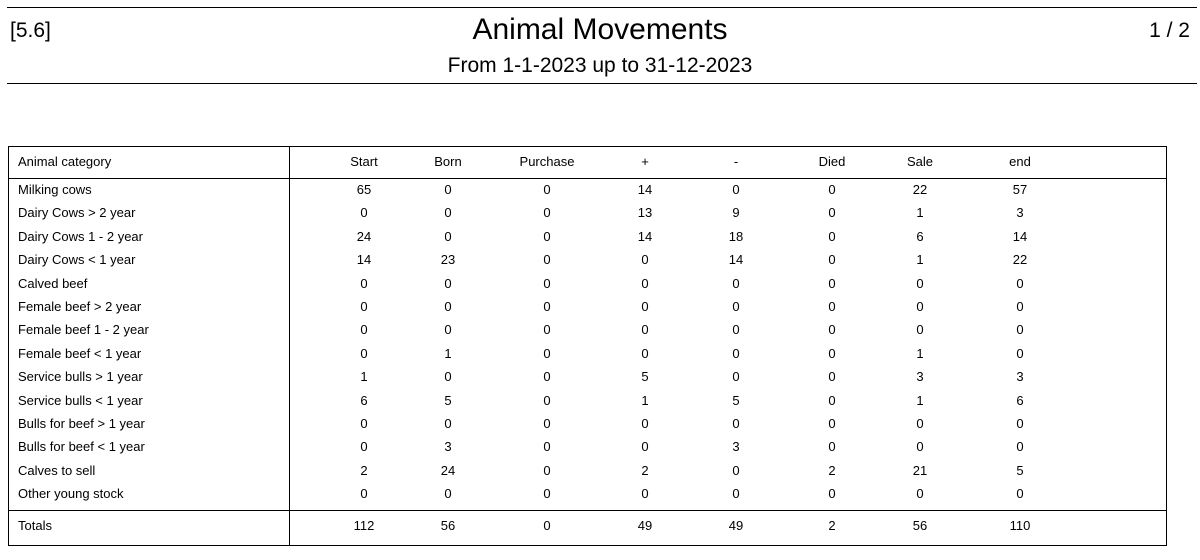 The height and width of the screenshot is (560, 1200). What do you see at coordinates (77, 213) in the screenshot?
I see `row-category: Dairy Cows > 2 year` at bounding box center [77, 213].